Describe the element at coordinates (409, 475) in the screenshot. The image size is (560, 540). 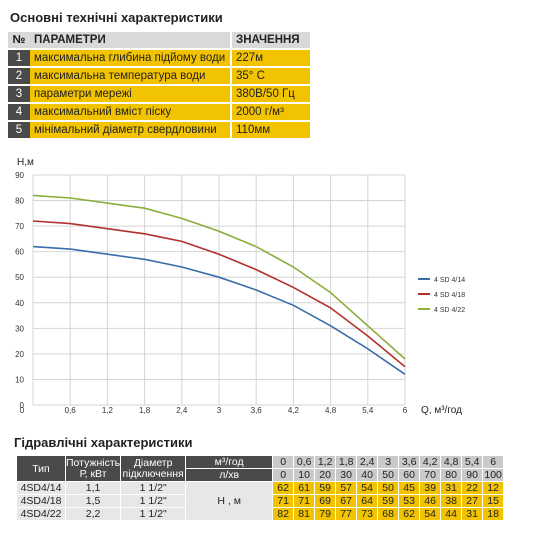
I see `hyd-q-l-cell: 60` at that location.